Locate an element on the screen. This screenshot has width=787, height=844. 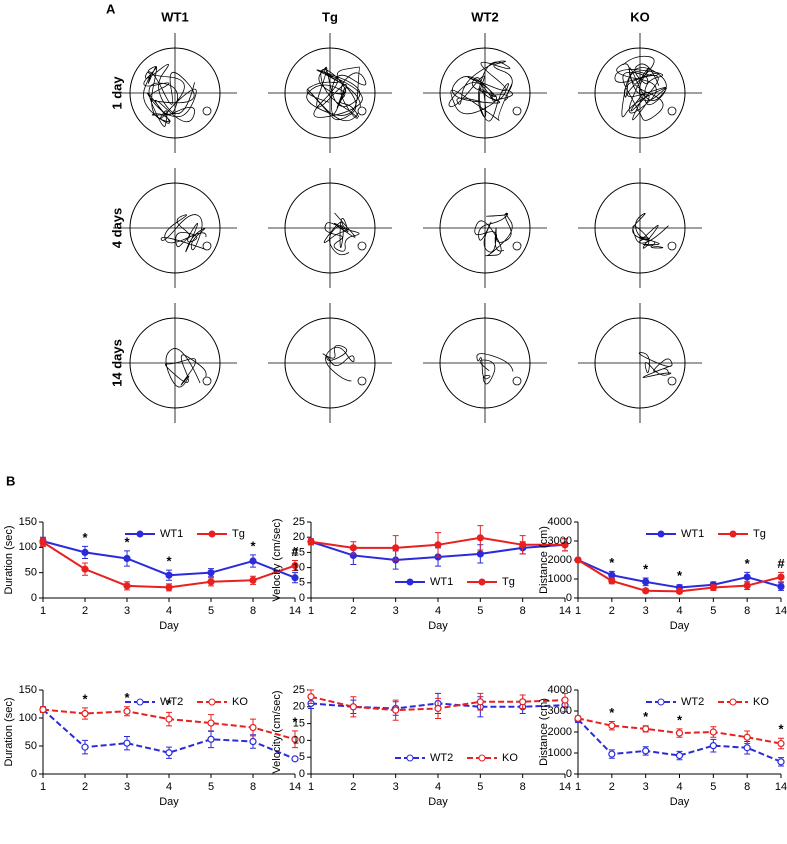
y-tick-label: 15 is located at coordinates (299, 724).